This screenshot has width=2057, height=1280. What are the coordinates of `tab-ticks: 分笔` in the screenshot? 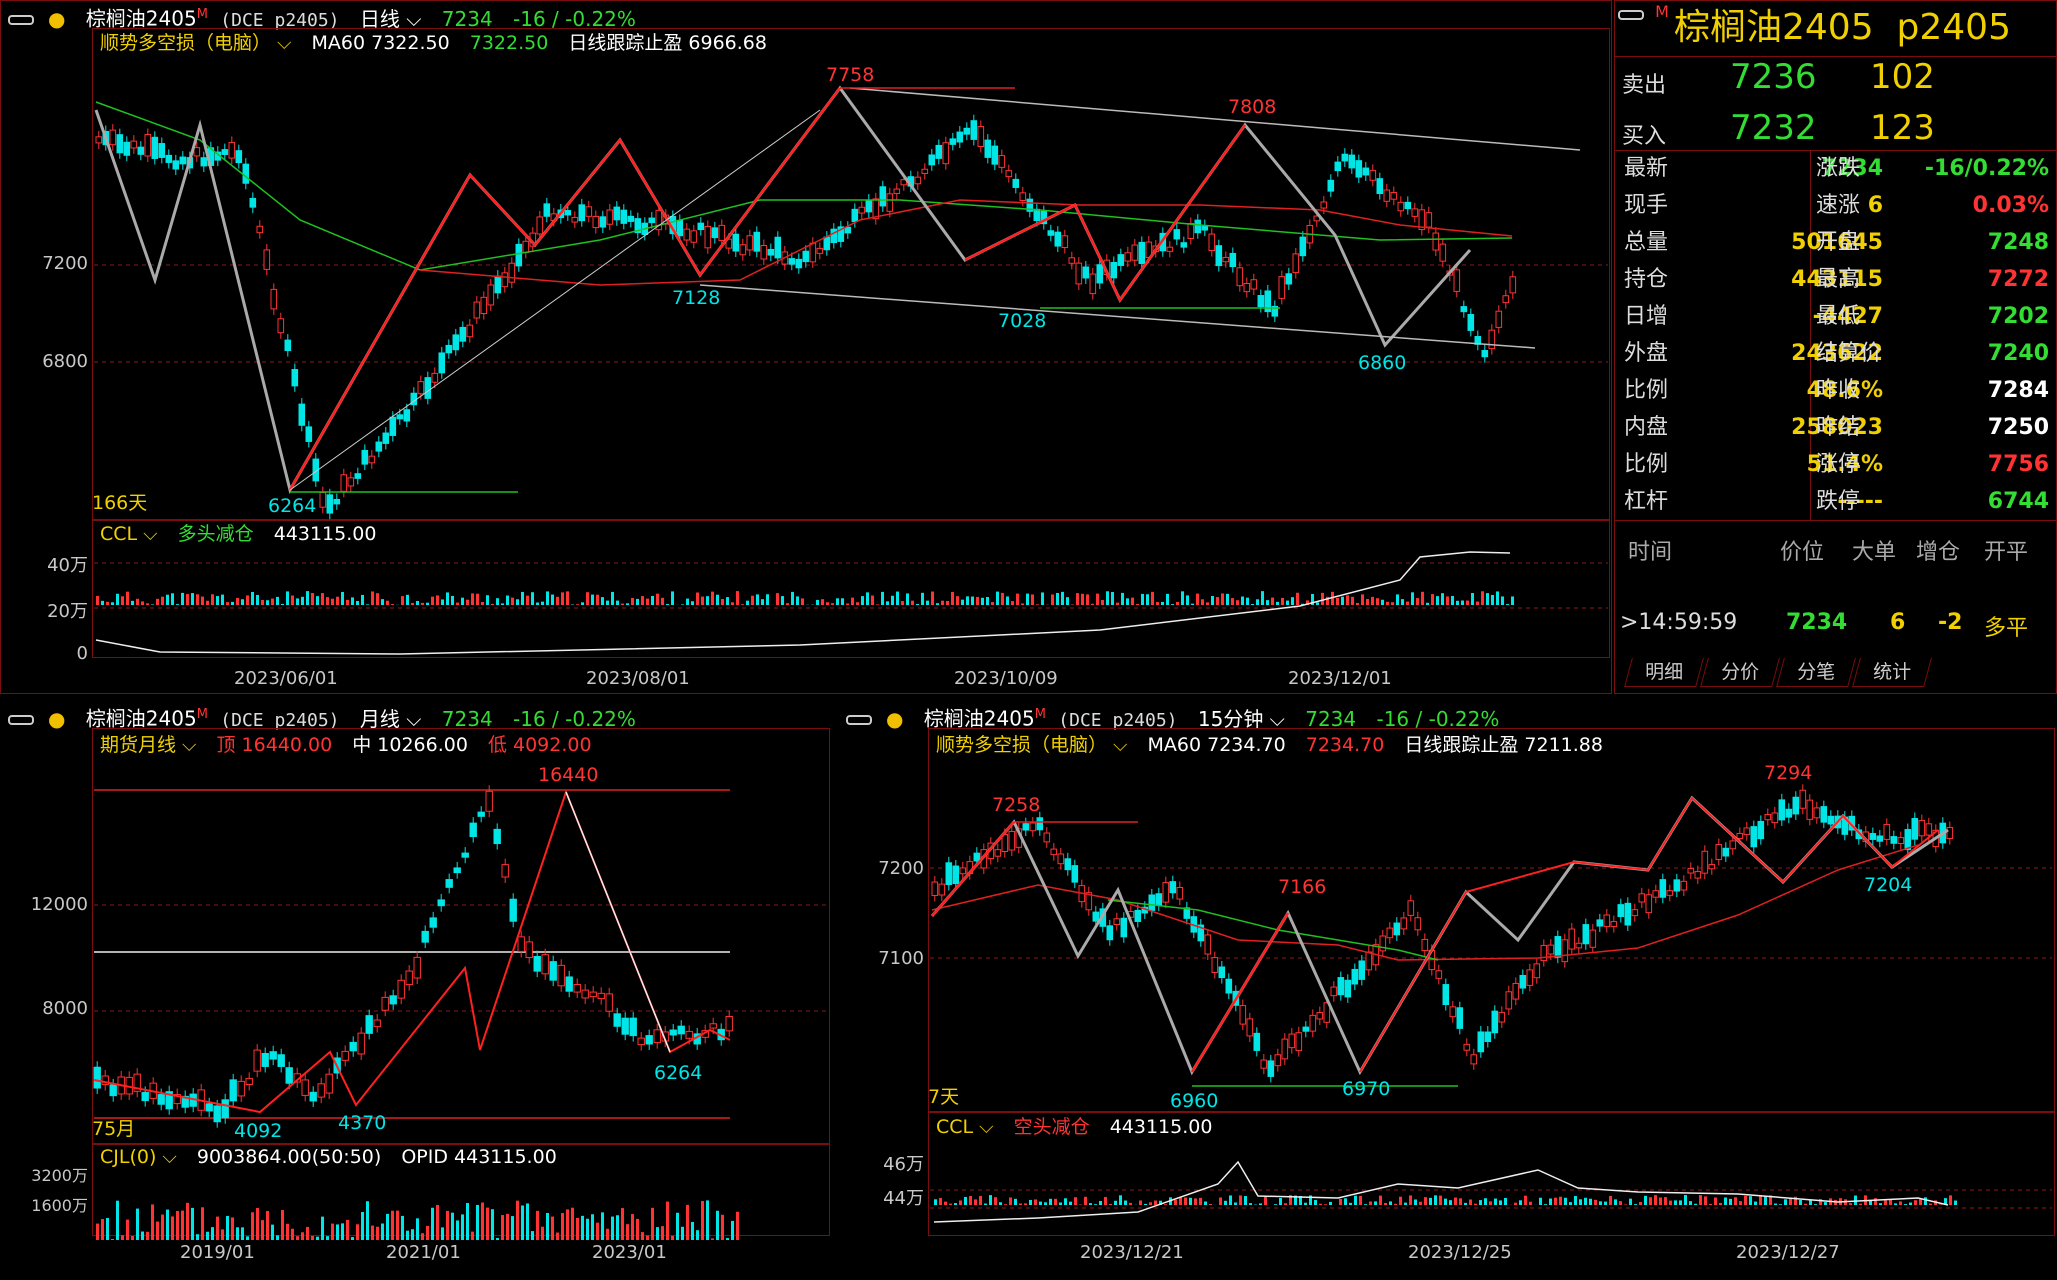 It's located at (1816, 672).